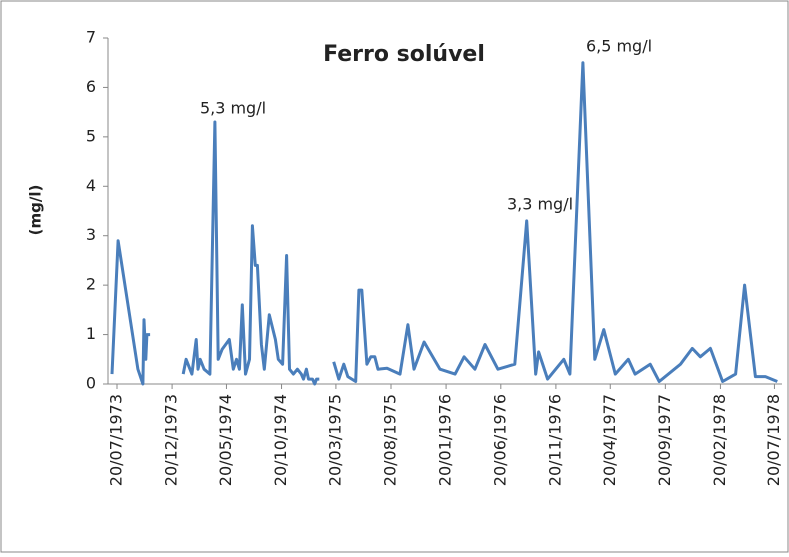  I want to click on y-tick-label: 1, so click(91, 333).